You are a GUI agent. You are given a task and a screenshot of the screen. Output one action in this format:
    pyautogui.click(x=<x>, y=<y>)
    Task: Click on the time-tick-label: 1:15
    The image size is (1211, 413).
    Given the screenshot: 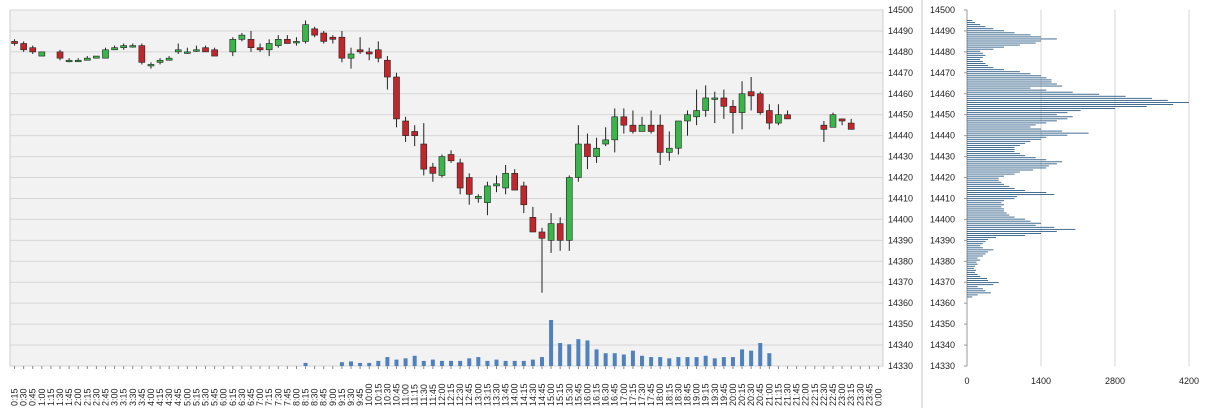 What is the action you would take?
    pyautogui.click(x=51, y=397)
    